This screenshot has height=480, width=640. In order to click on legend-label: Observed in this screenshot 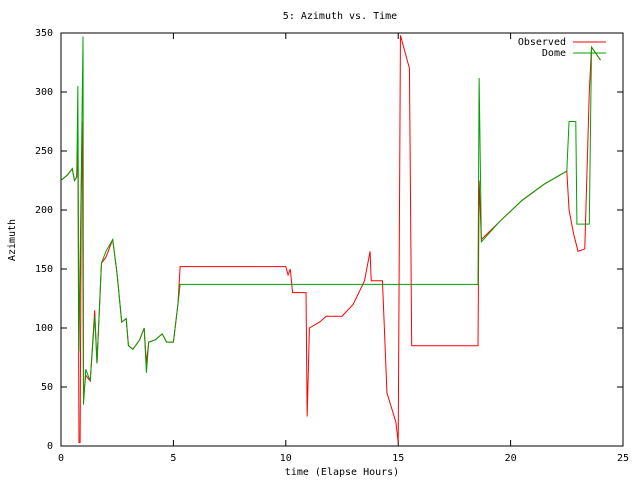, I will do `click(542, 42)`.